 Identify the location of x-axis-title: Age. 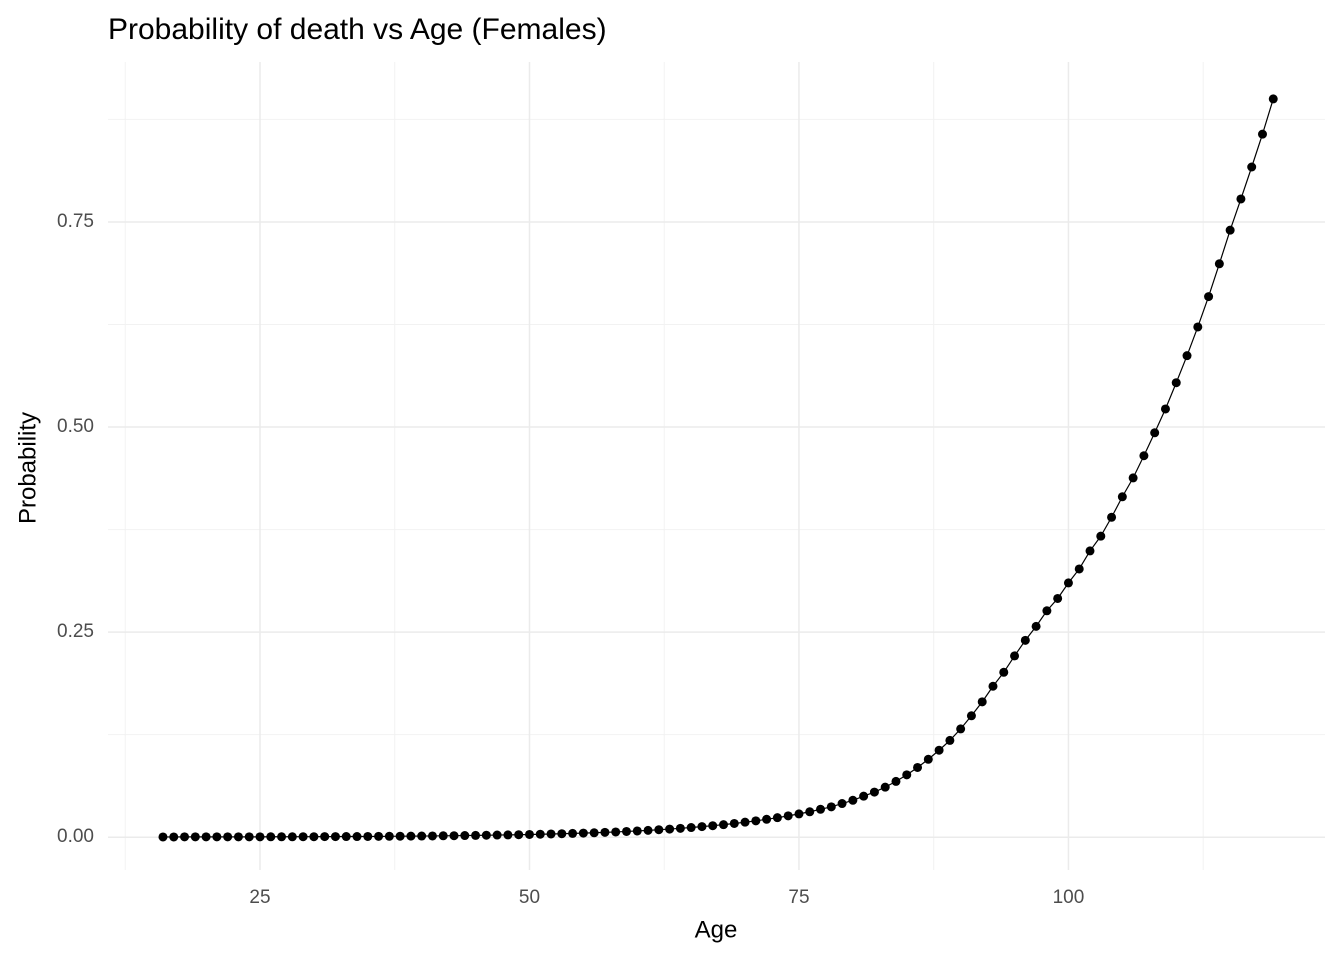
(716, 929).